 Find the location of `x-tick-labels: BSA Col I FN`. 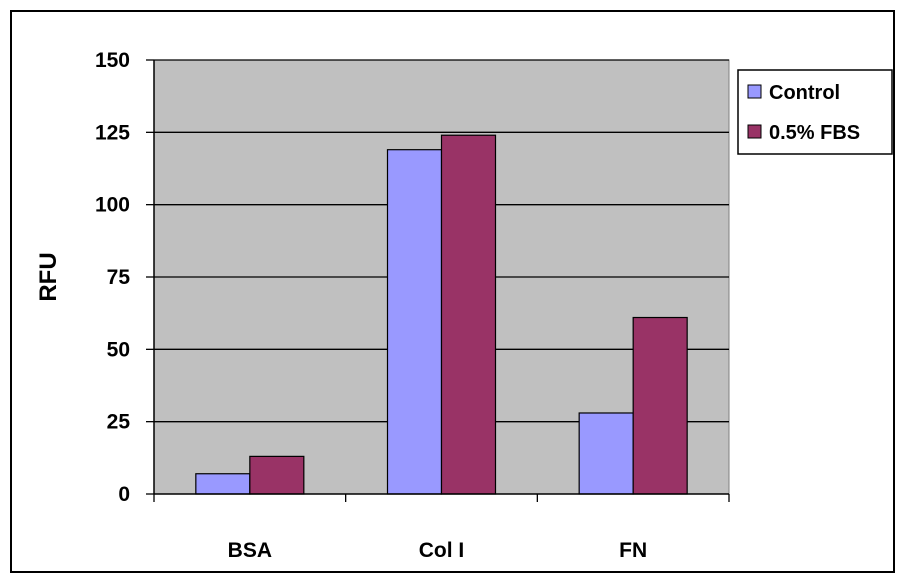

x-tick-labels: BSA Col I FN is located at coordinates (438, 550).